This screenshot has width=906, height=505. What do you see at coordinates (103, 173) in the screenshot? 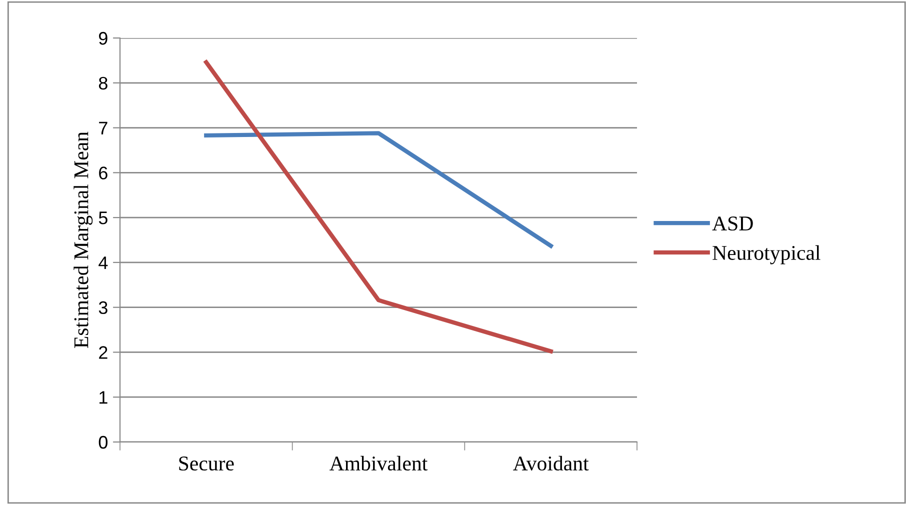
I see `y-tick-label: 6` at bounding box center [103, 173].